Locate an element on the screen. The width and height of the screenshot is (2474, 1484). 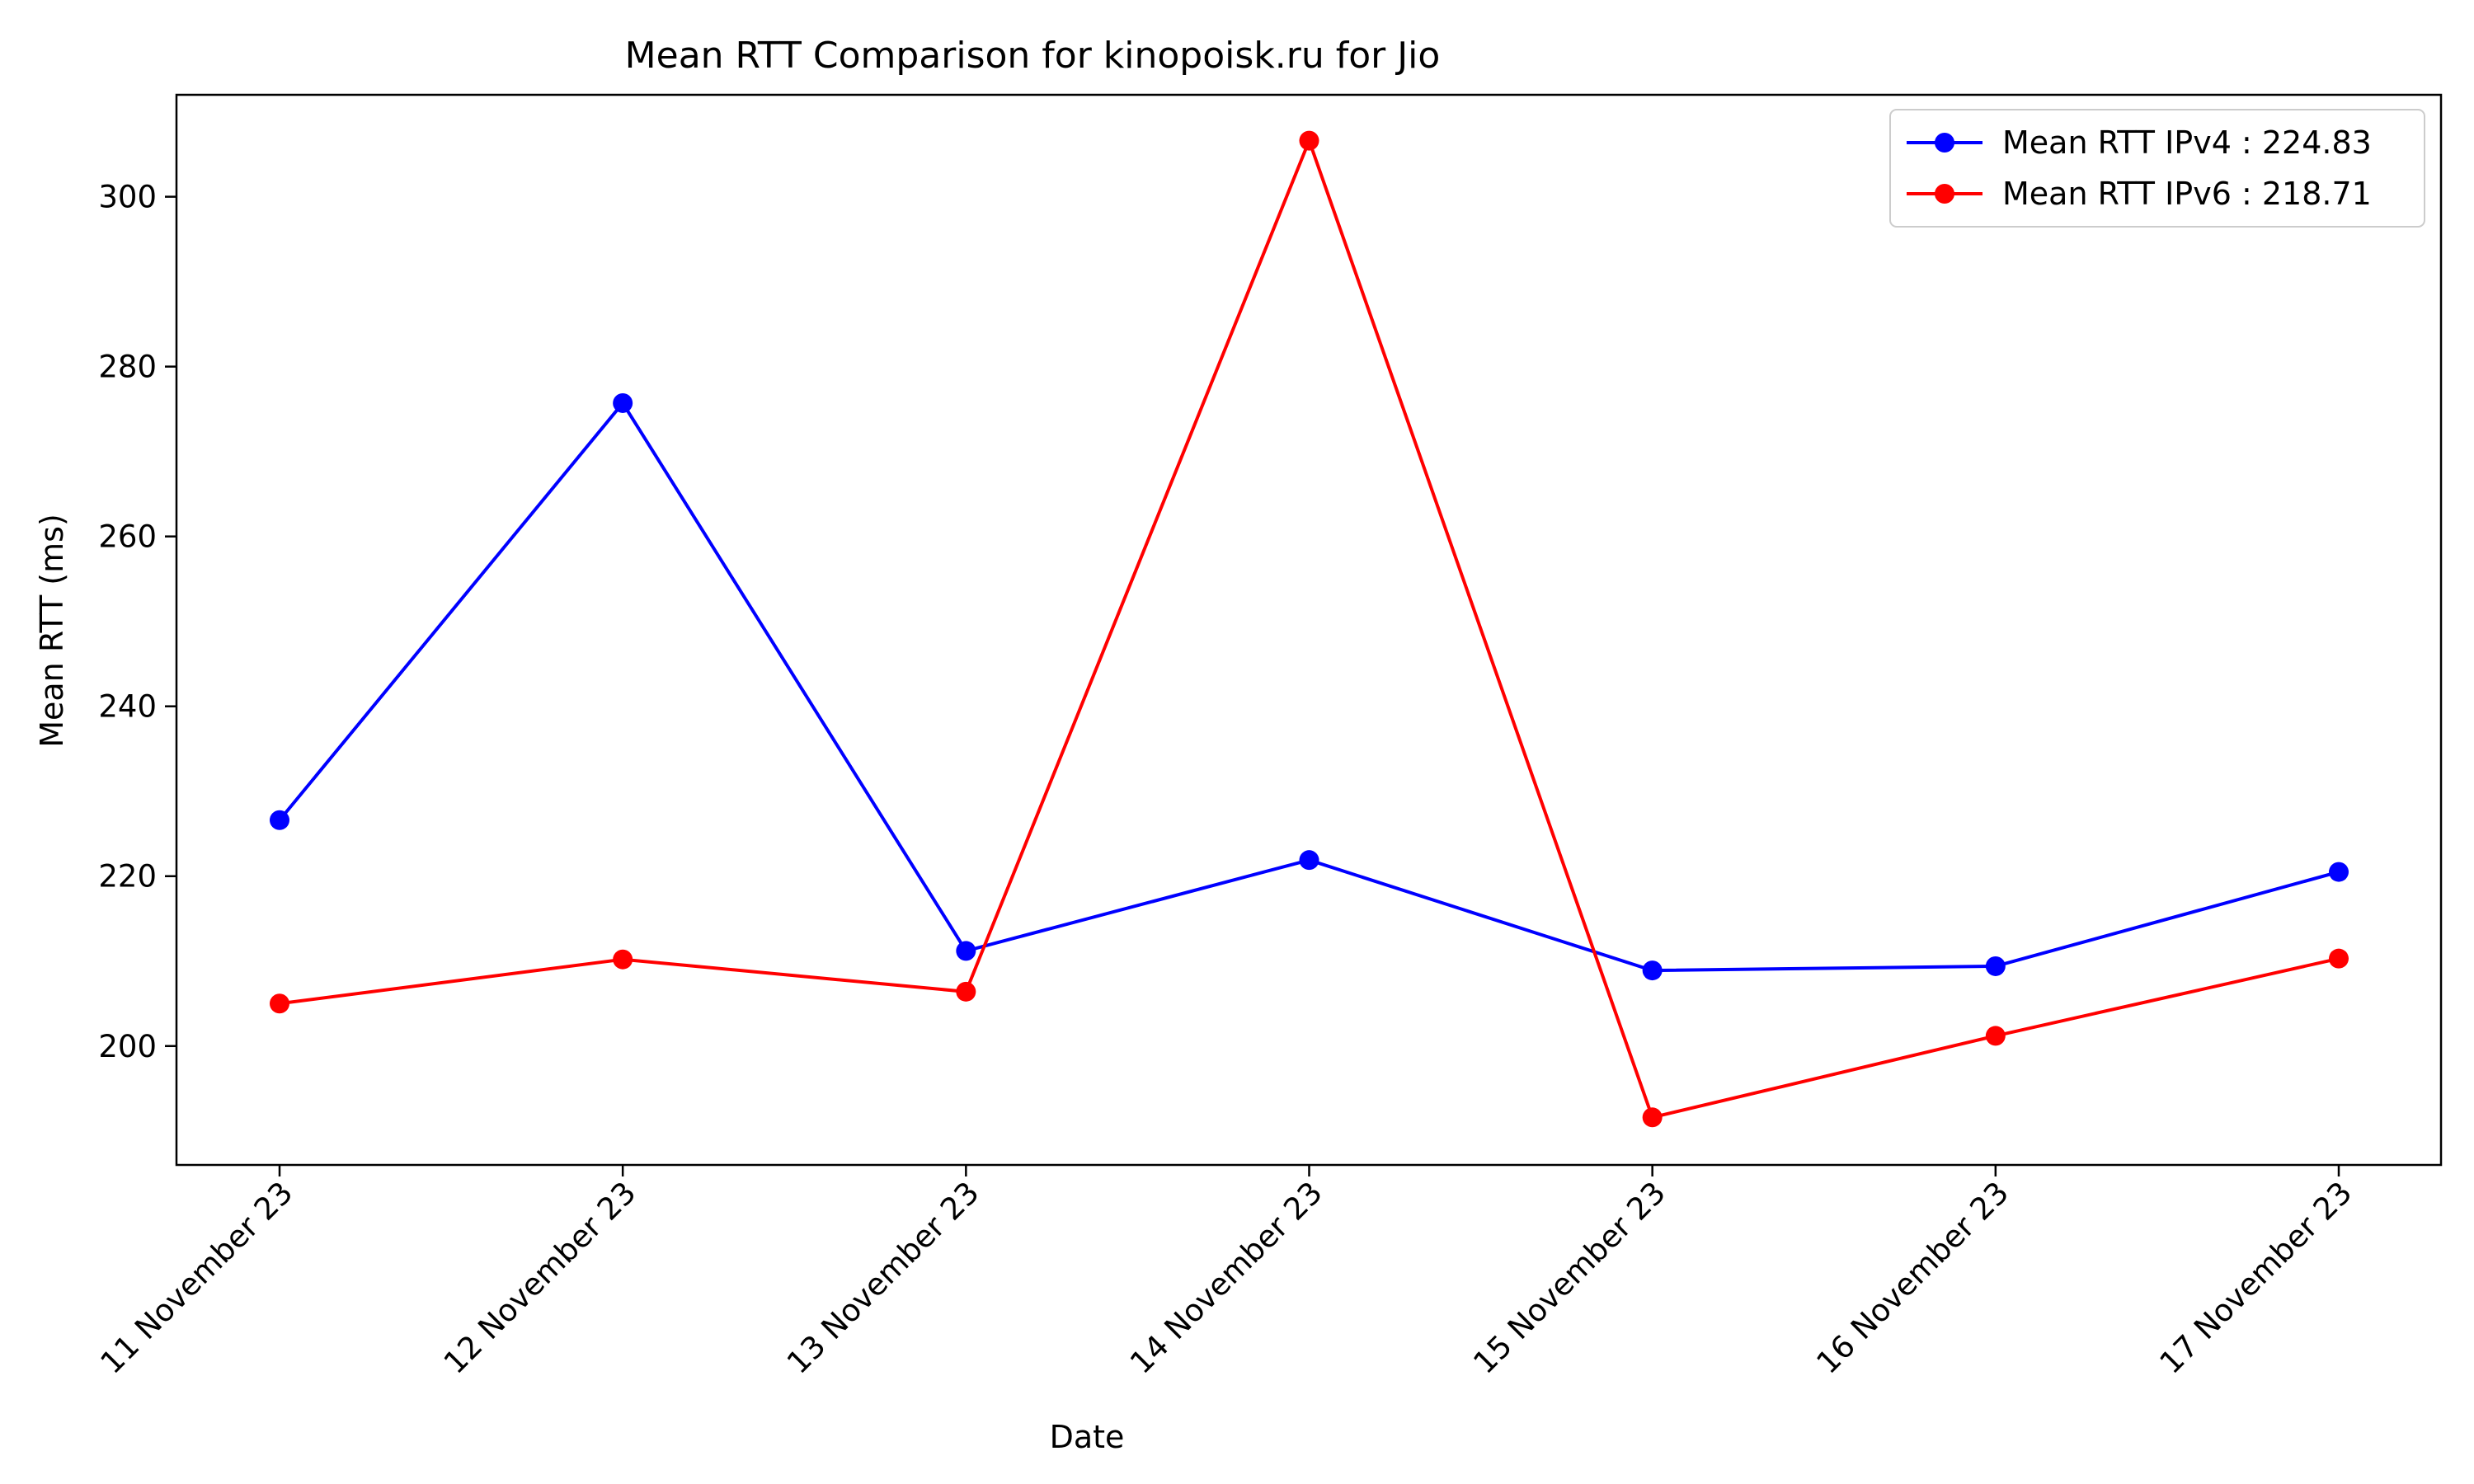
y-tick-label: 240 is located at coordinates (127, 707).